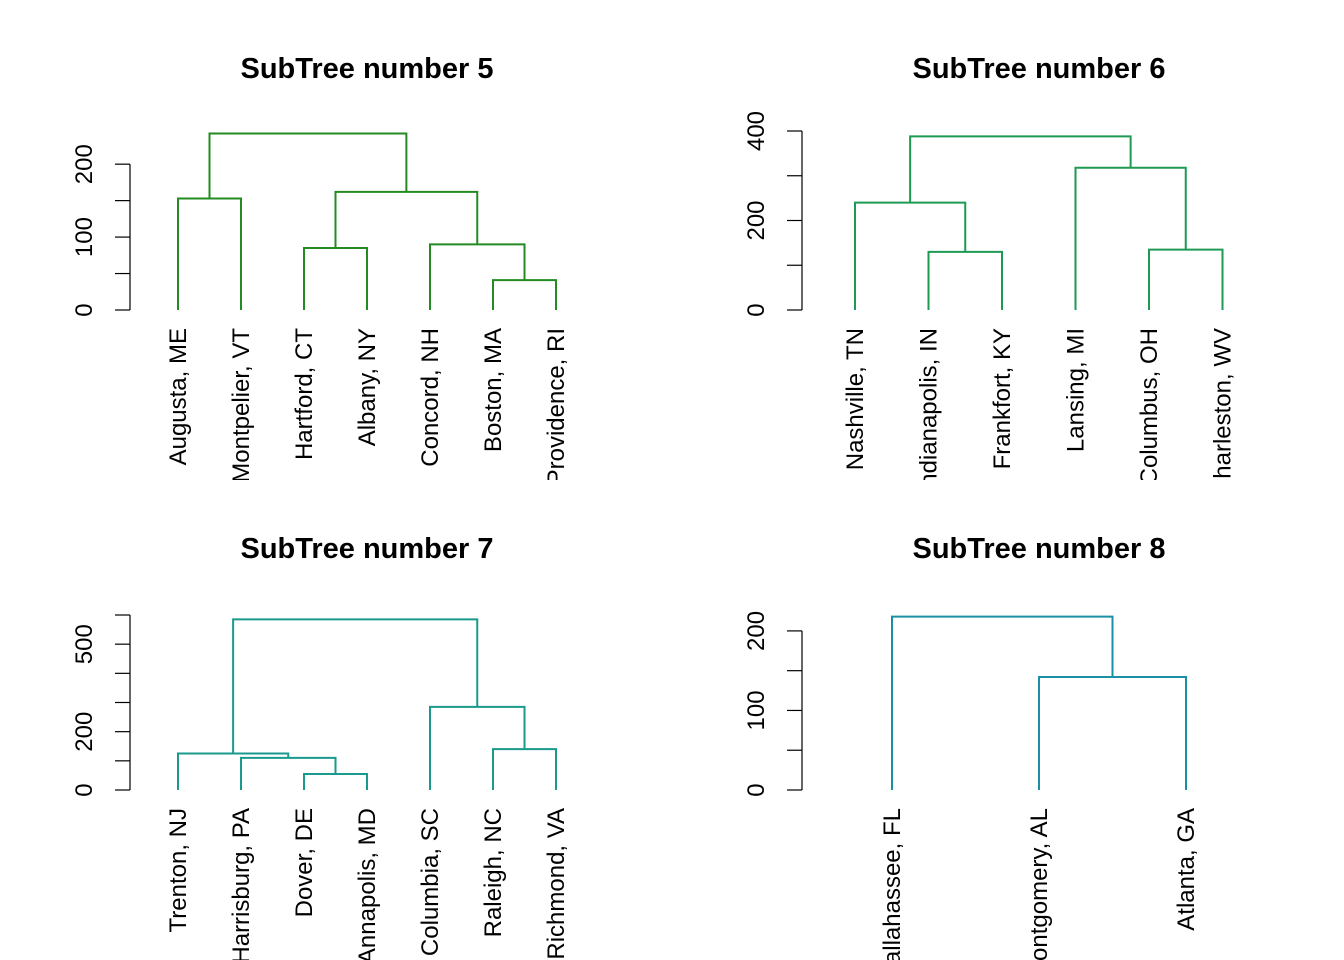 This screenshot has width=1344, height=960. I want to click on y-axis: 0 200 400, so click(773, 214).